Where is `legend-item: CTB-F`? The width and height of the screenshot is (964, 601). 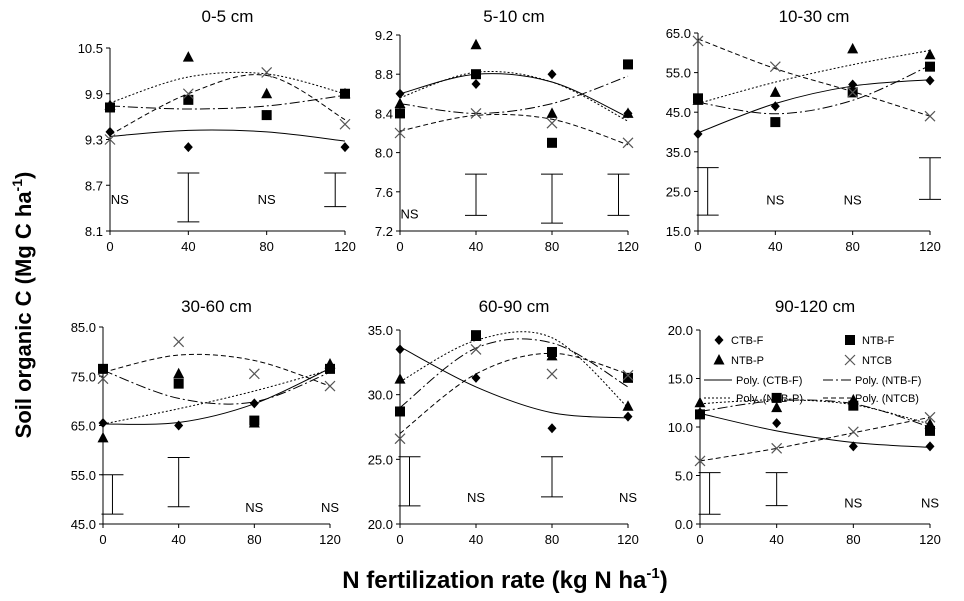
legend-item: CTB-F is located at coordinates (739, 341).